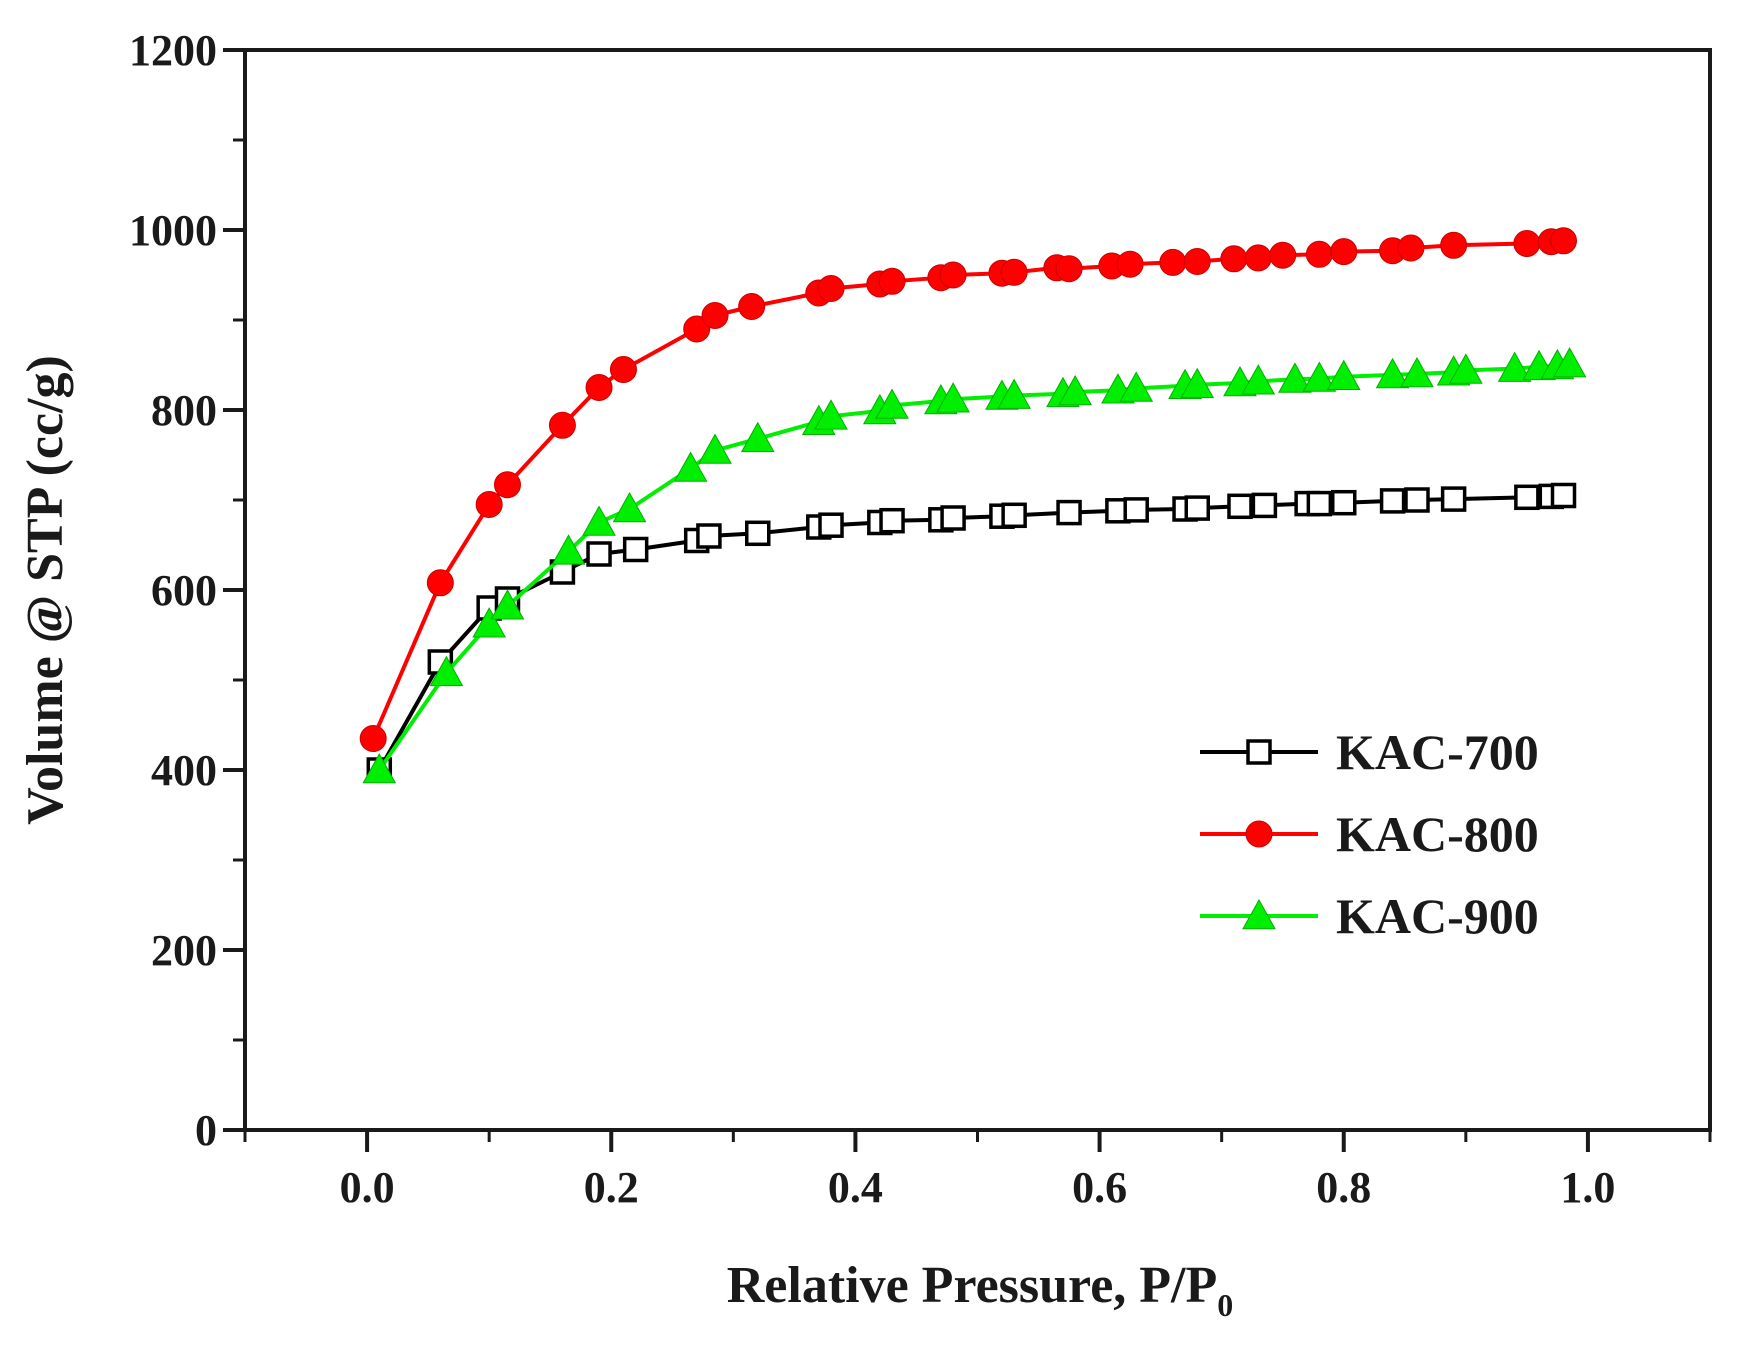 The width and height of the screenshot is (1738, 1370). Describe the element at coordinates (1343, 1187) in the screenshot. I see `x-tick-label: 0.8` at that location.